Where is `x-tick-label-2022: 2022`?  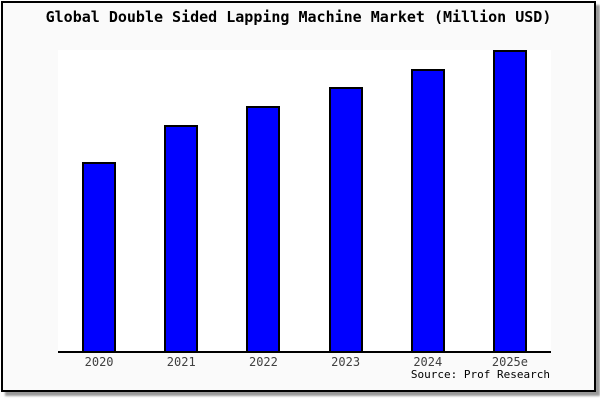
x-tick-label-2022: 2022 is located at coordinates (263, 362).